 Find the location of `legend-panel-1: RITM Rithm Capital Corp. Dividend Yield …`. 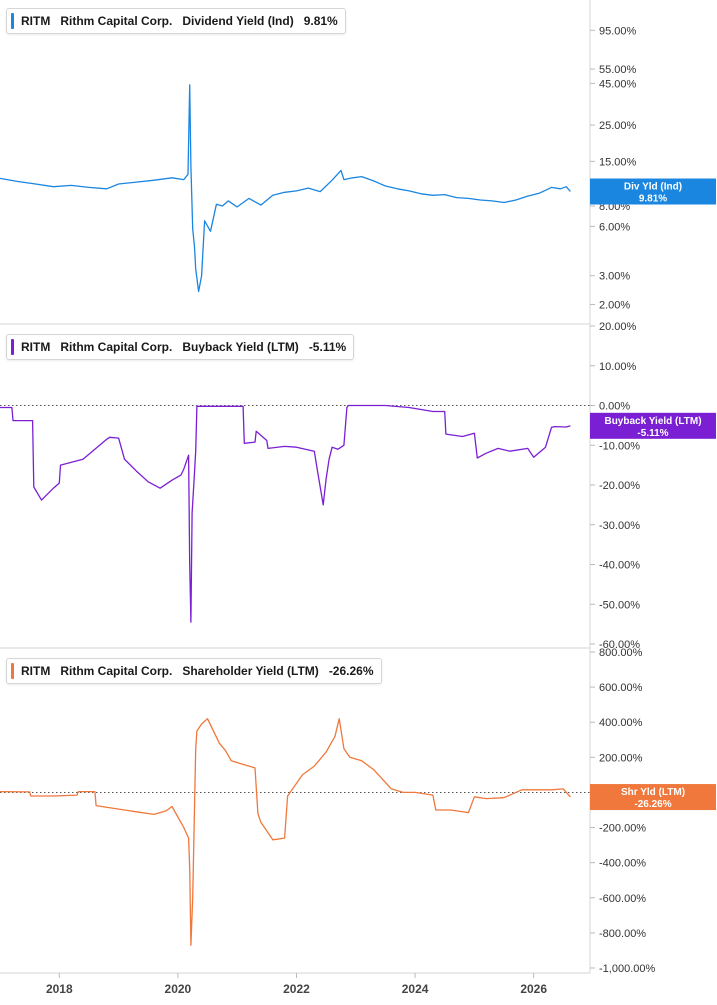

legend-panel-1: RITM Rithm Capital Corp. Dividend Yield … is located at coordinates (176, 21).